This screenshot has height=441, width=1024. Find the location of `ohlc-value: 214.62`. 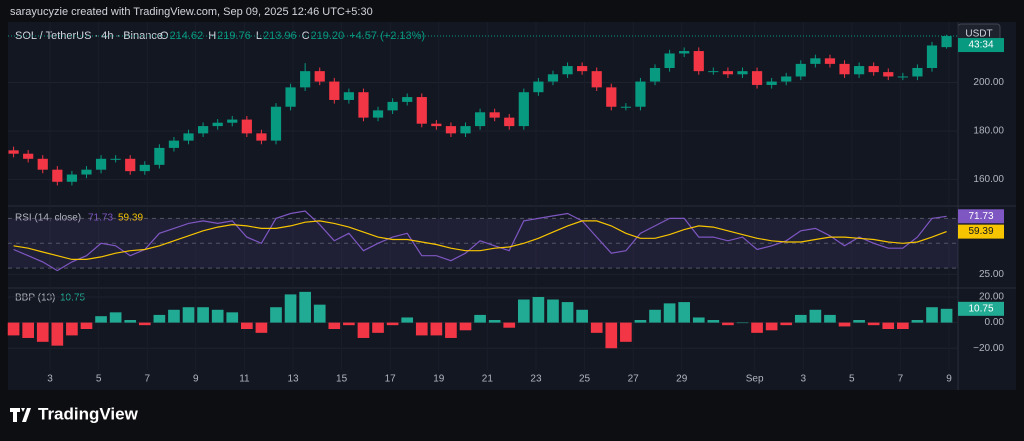

ohlc-value: 214.62 is located at coordinates (187, 36).